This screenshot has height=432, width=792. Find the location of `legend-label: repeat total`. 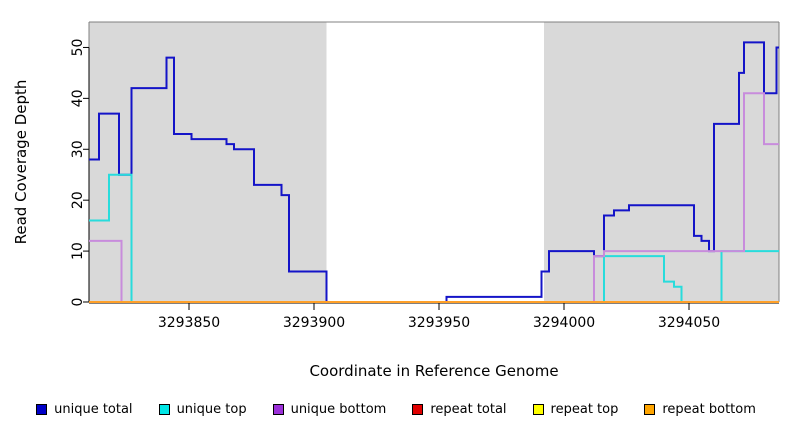

legend-label: repeat total is located at coordinates (468, 409).